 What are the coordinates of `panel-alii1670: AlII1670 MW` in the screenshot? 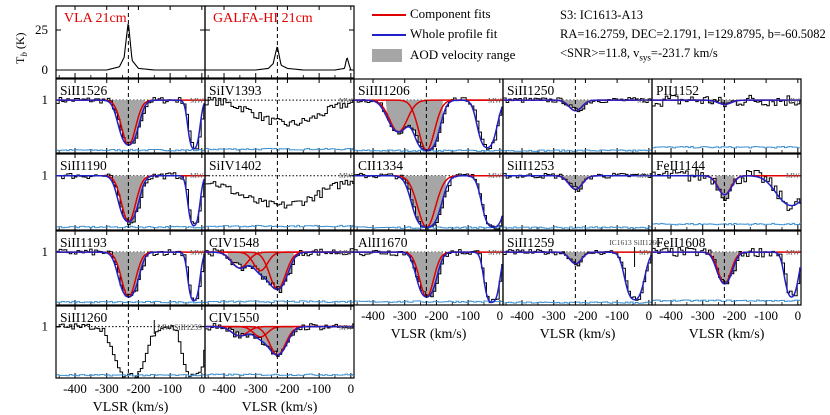 It's located at (428, 268).